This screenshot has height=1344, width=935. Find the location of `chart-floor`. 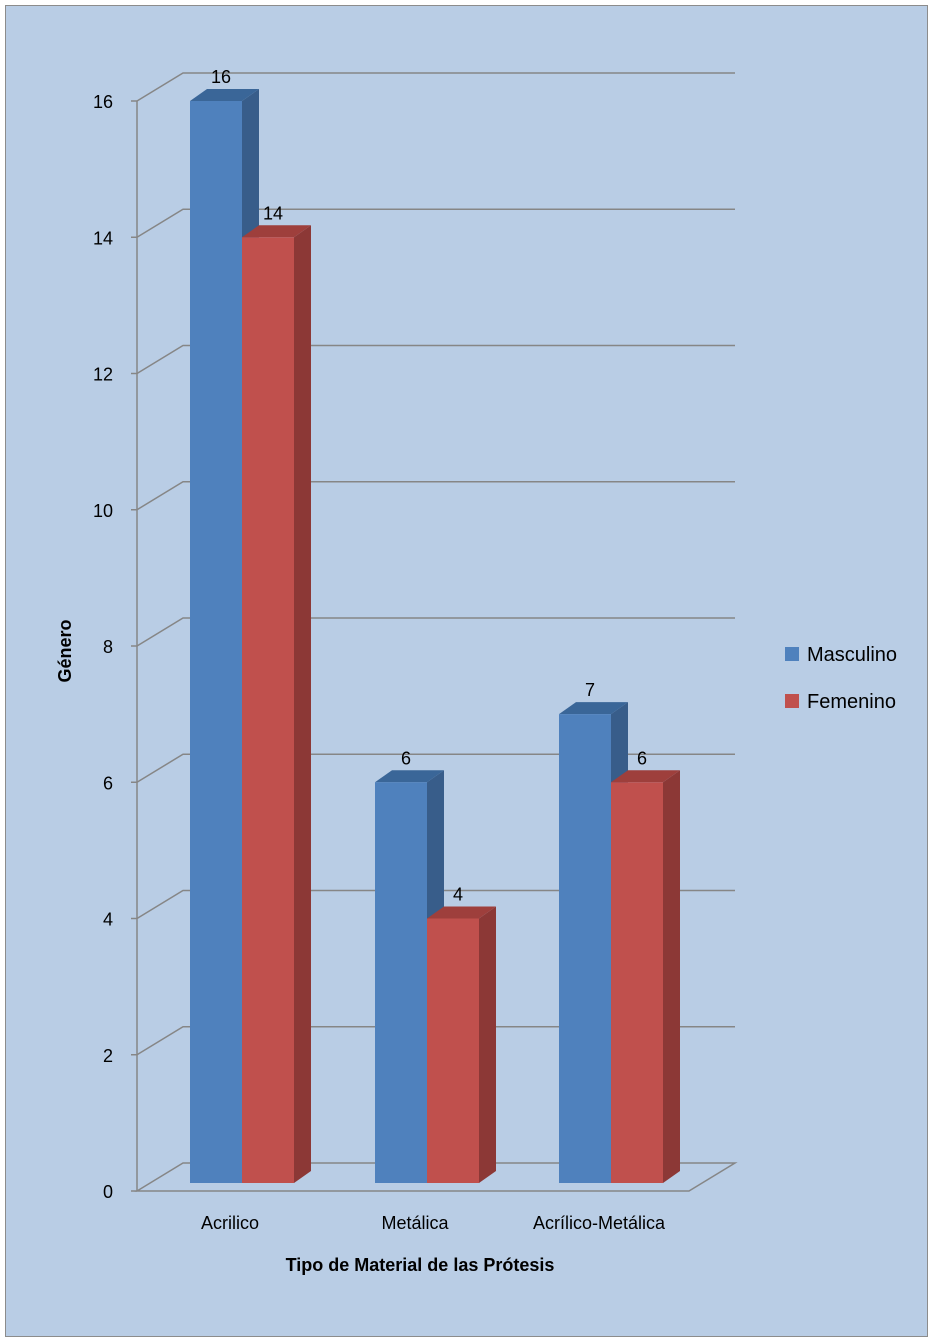

chart-floor is located at coordinates (436, 1177).